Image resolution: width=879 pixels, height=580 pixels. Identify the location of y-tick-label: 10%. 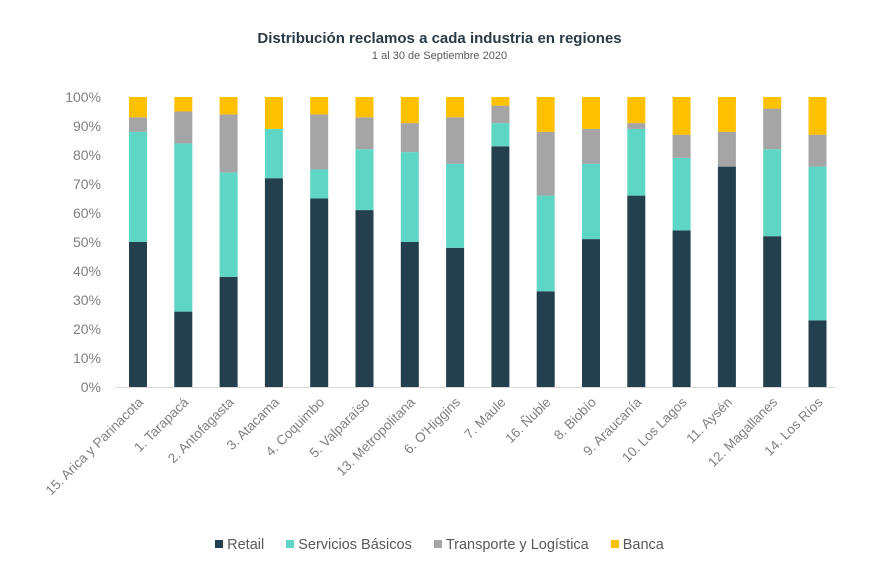
(87, 358).